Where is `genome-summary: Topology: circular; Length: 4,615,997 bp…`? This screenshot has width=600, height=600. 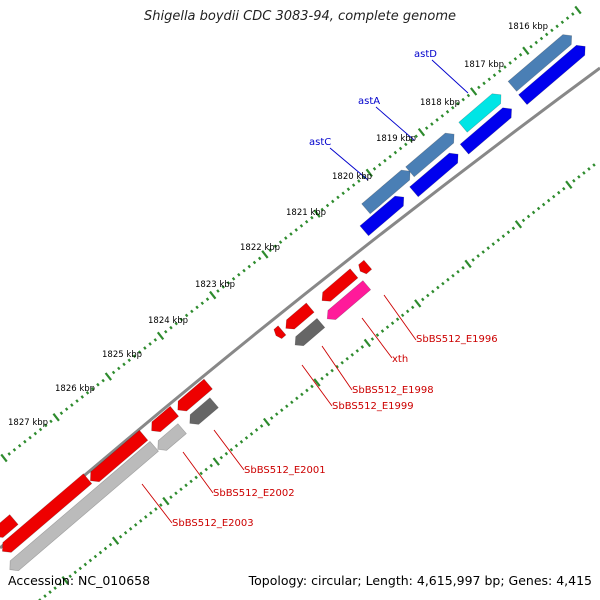
genome-summary: Topology: circular; Length: 4,615,997 bp… is located at coordinates (420, 580).